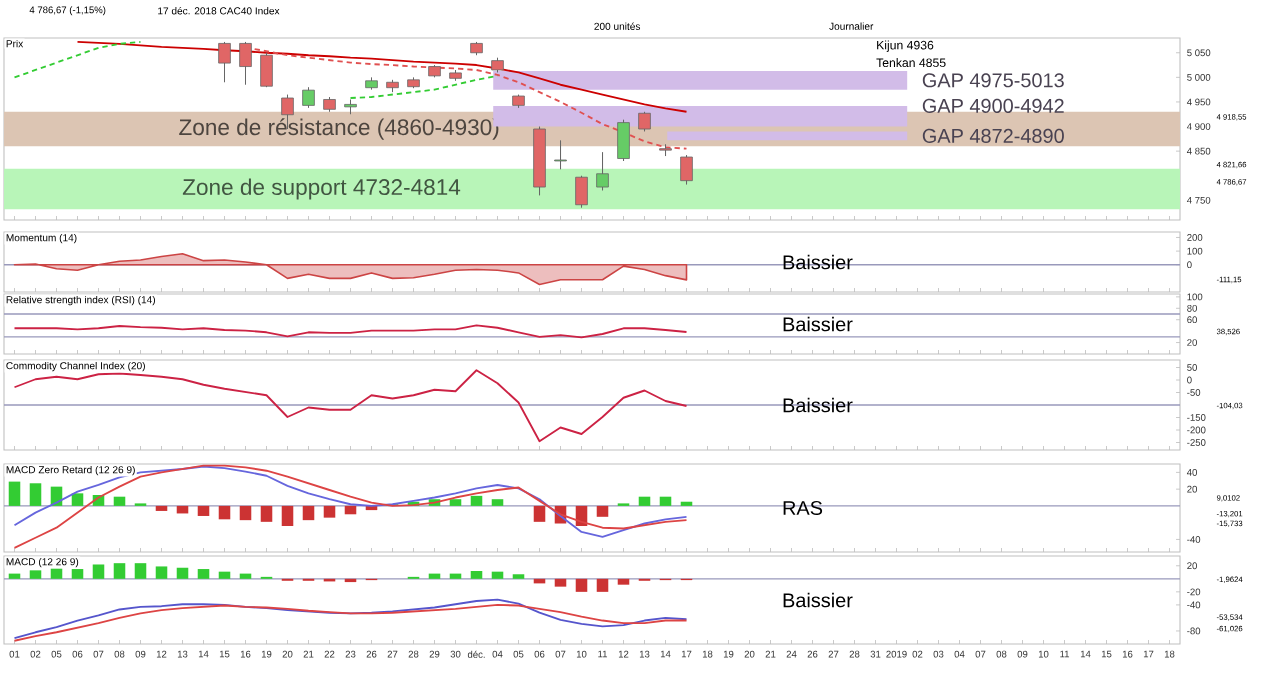 Image resolution: width=1280 pixels, height=692 pixels. I want to click on band-label: Zone de résistance (4860-4930), so click(339, 129).